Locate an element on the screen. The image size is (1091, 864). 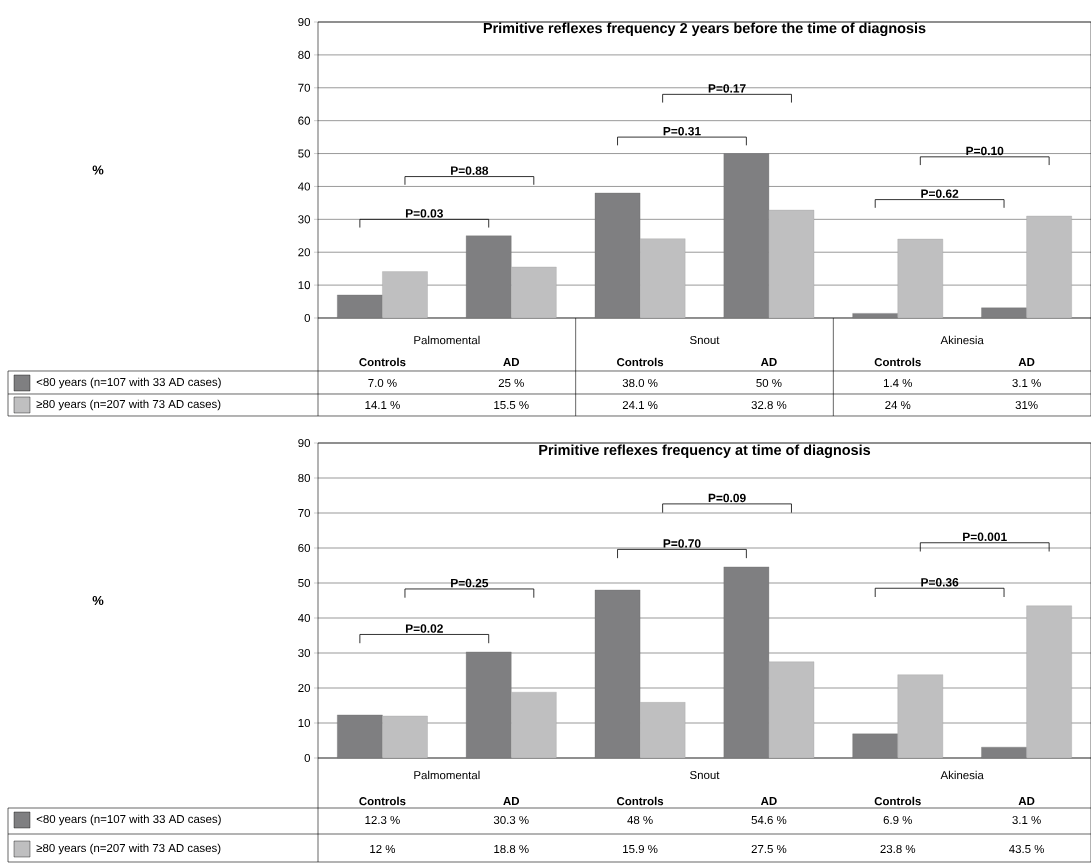
annotation: P=0.70 is located at coordinates (682, 543).